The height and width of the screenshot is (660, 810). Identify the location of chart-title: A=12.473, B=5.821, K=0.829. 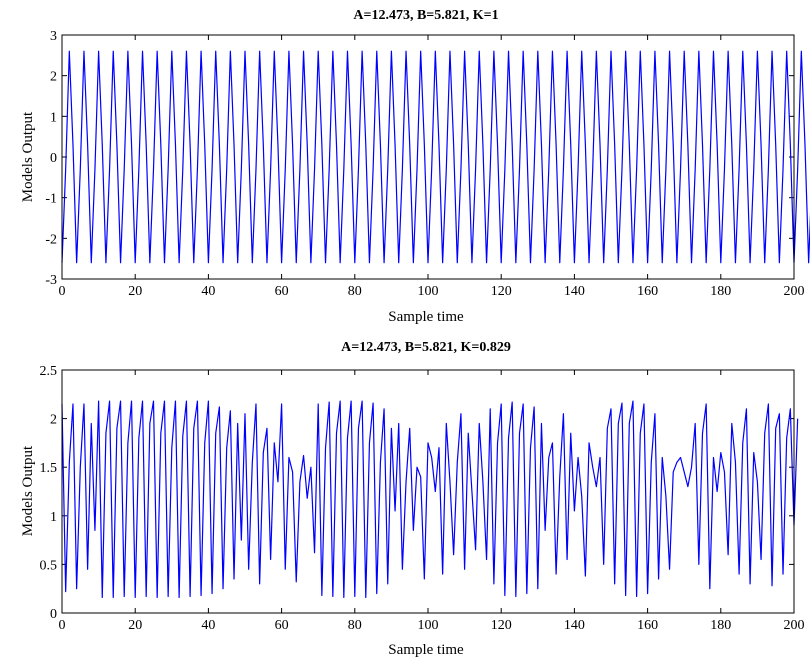
(426, 347).